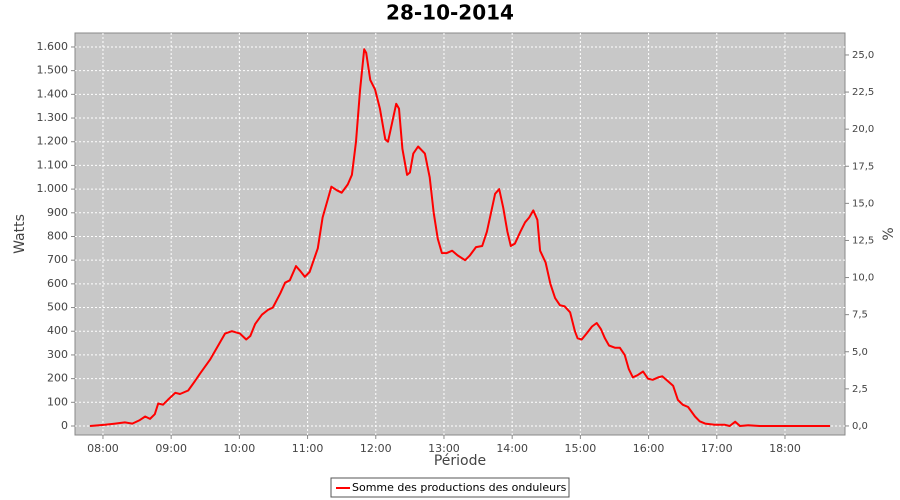 The height and width of the screenshot is (500, 900). Describe the element at coordinates (512, 448) in the screenshot. I see `x-tick-label: 14:00` at that location.